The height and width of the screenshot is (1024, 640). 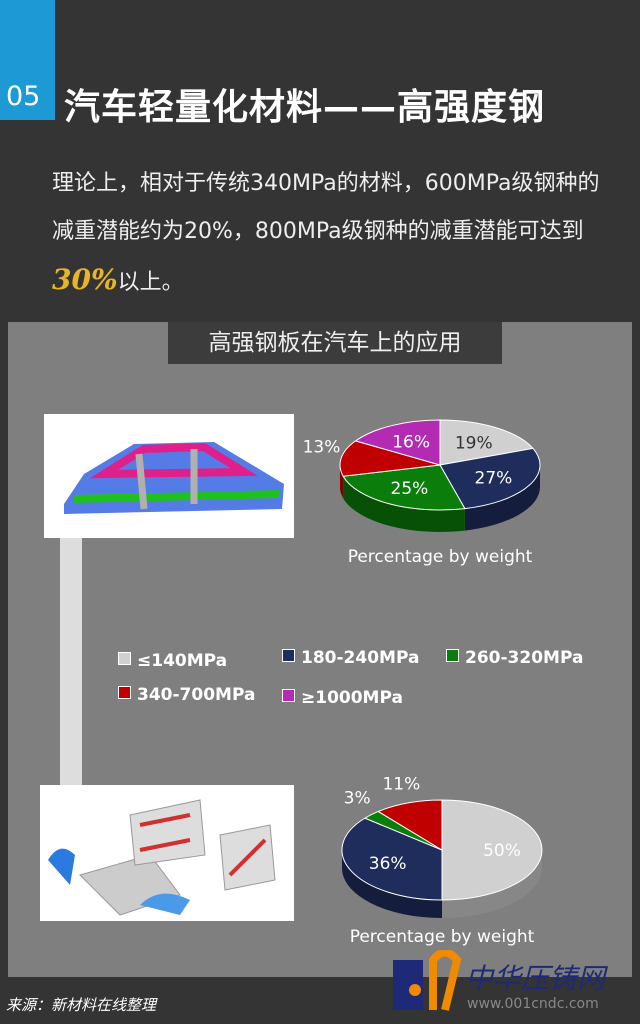 What do you see at coordinates (196, 695) in the screenshot?
I see `legend-label: 340-700MPa` at bounding box center [196, 695].